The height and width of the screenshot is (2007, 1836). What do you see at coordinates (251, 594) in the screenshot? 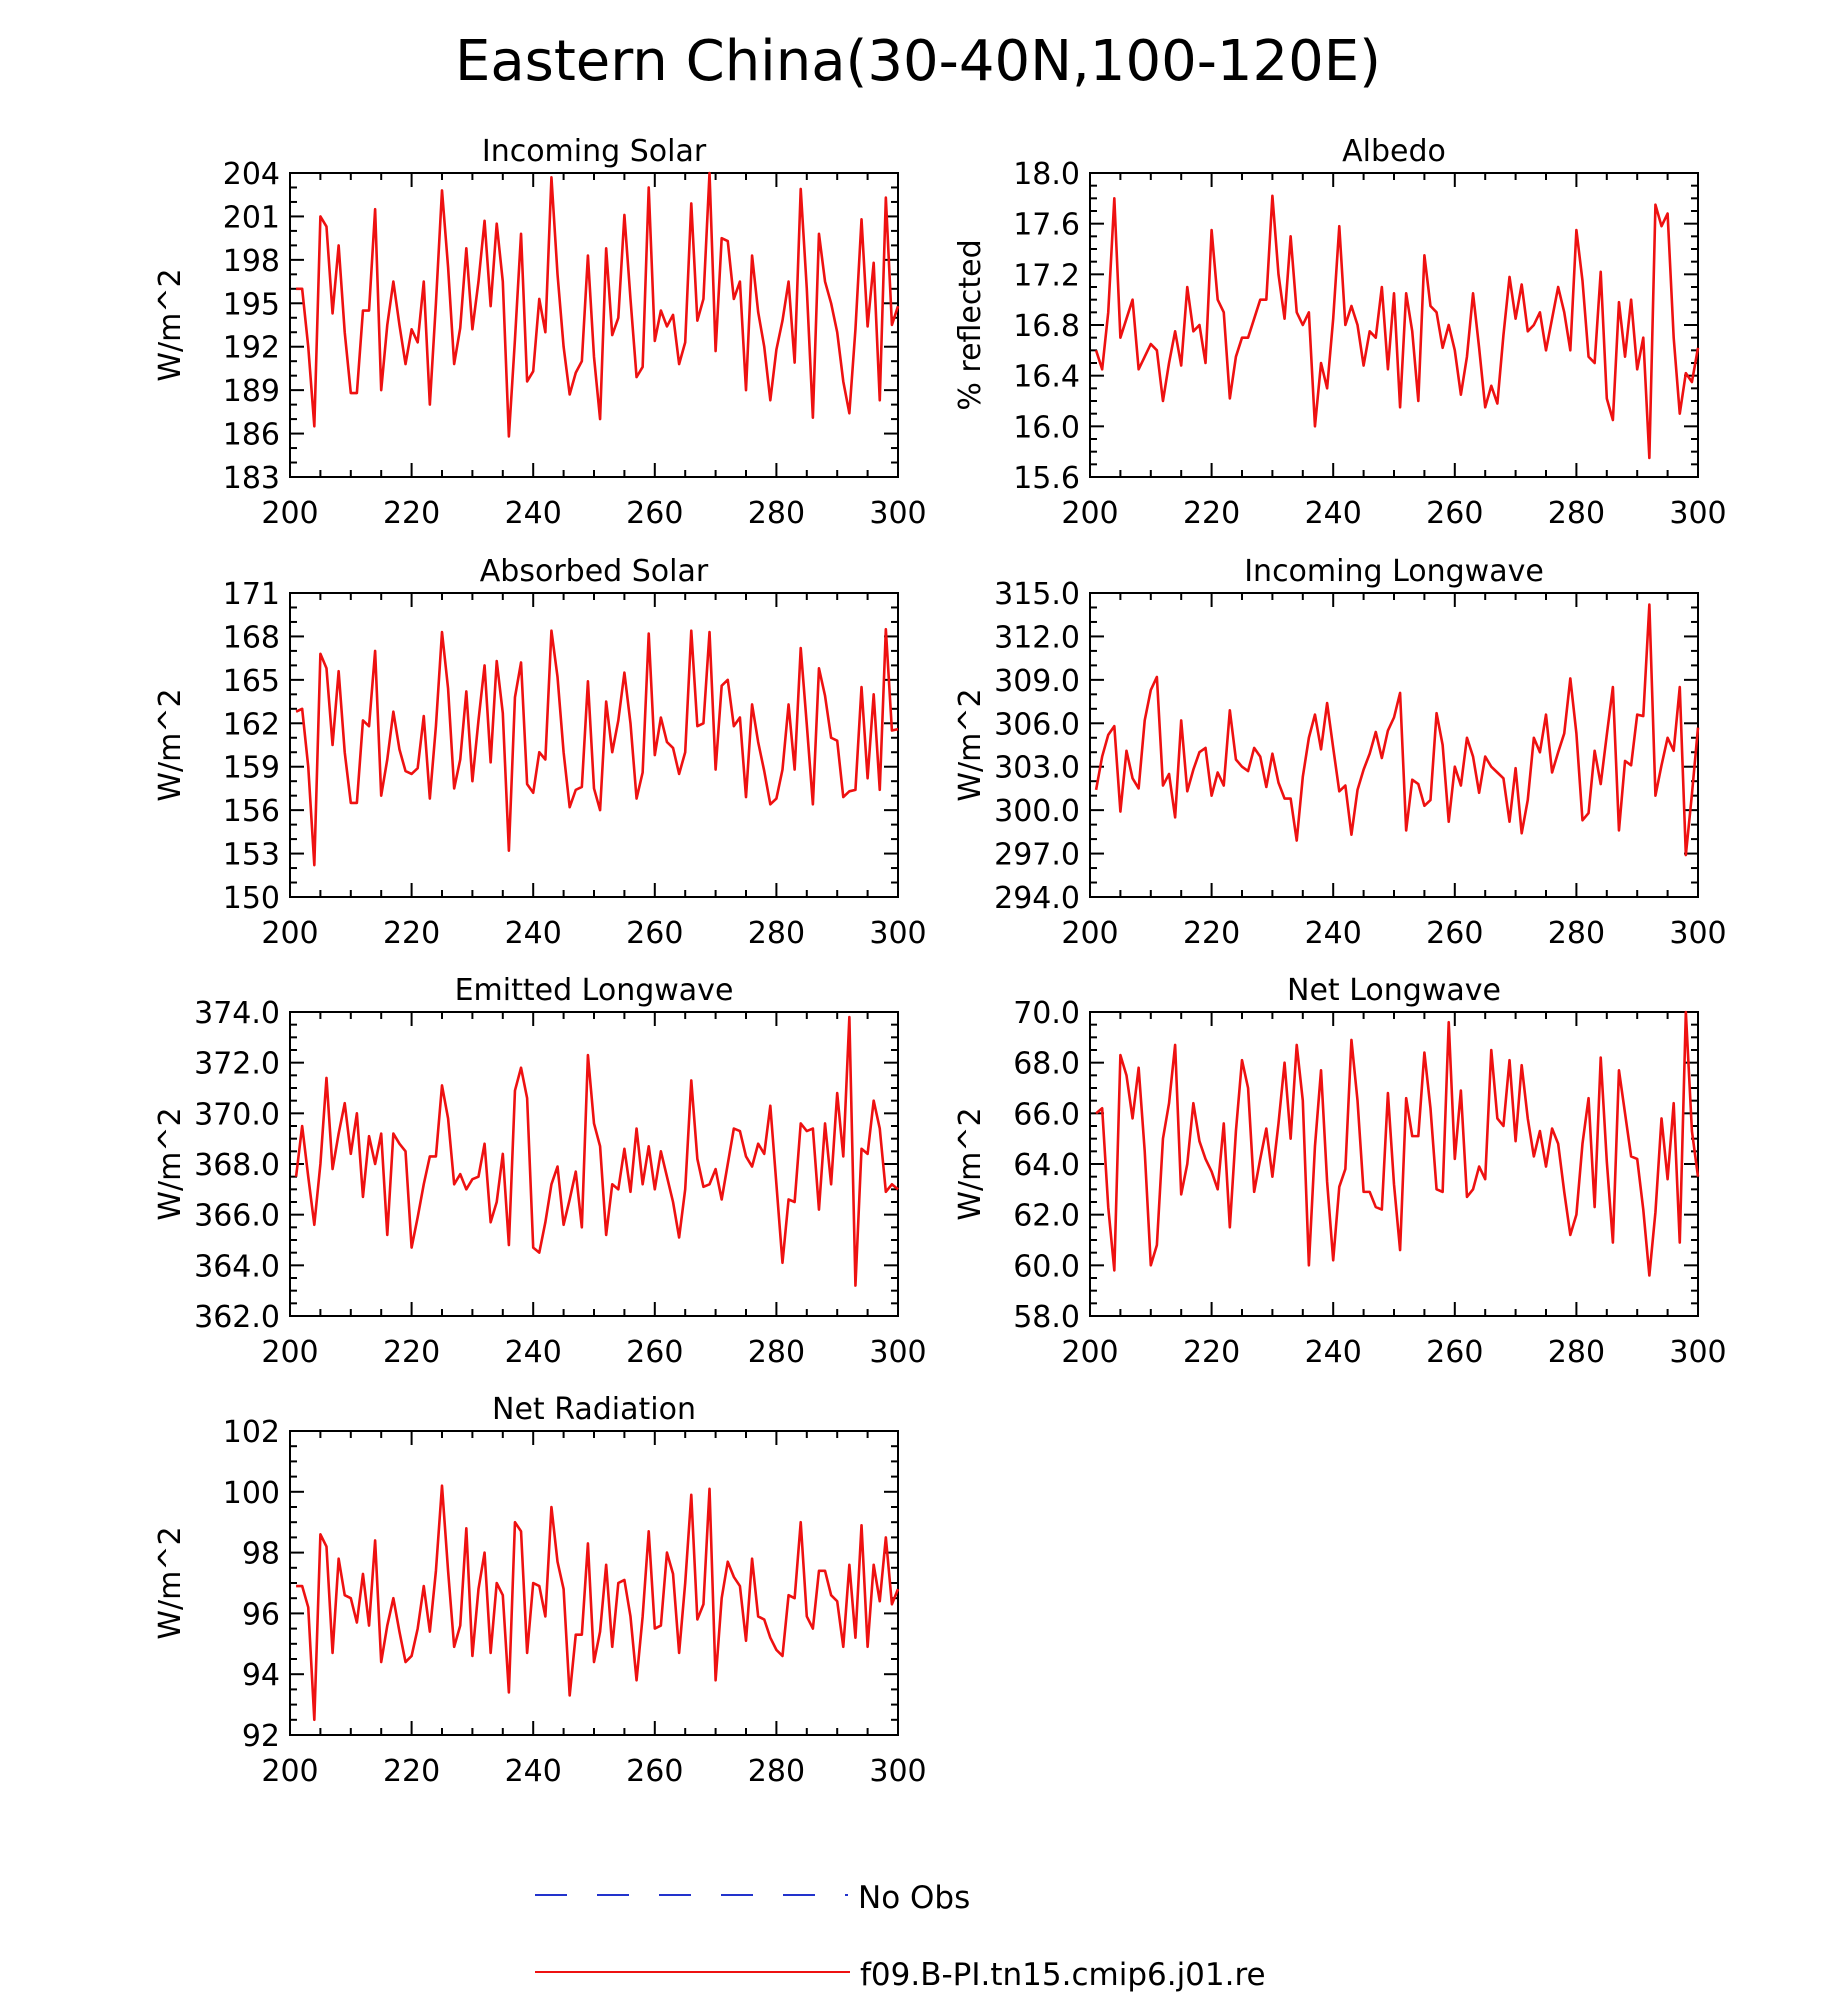
I see `y-tick-label: 171` at bounding box center [251, 594].